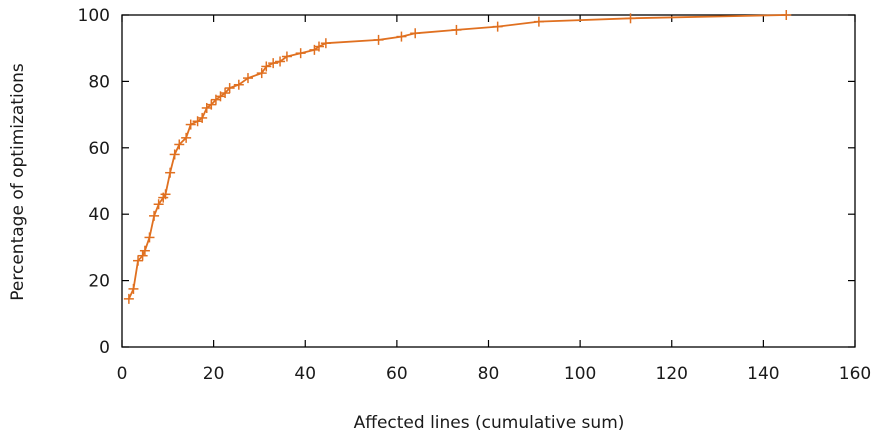 Image resolution: width=885 pixels, height=442 pixels. Describe the element at coordinates (99, 282) in the screenshot. I see `y-tick-label: 20` at that location.